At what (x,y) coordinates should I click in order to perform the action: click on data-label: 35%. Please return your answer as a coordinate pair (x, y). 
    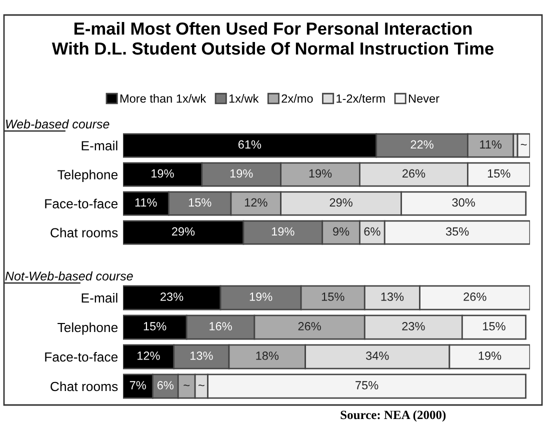
    Looking at the image, I should click on (457, 231).